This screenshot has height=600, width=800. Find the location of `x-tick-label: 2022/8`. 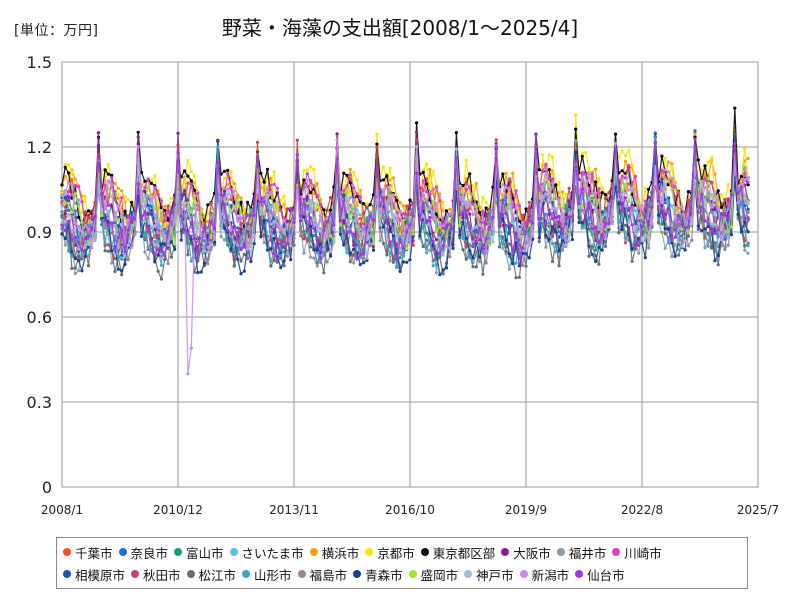

x-tick-label: 2022/8 is located at coordinates (642, 510).